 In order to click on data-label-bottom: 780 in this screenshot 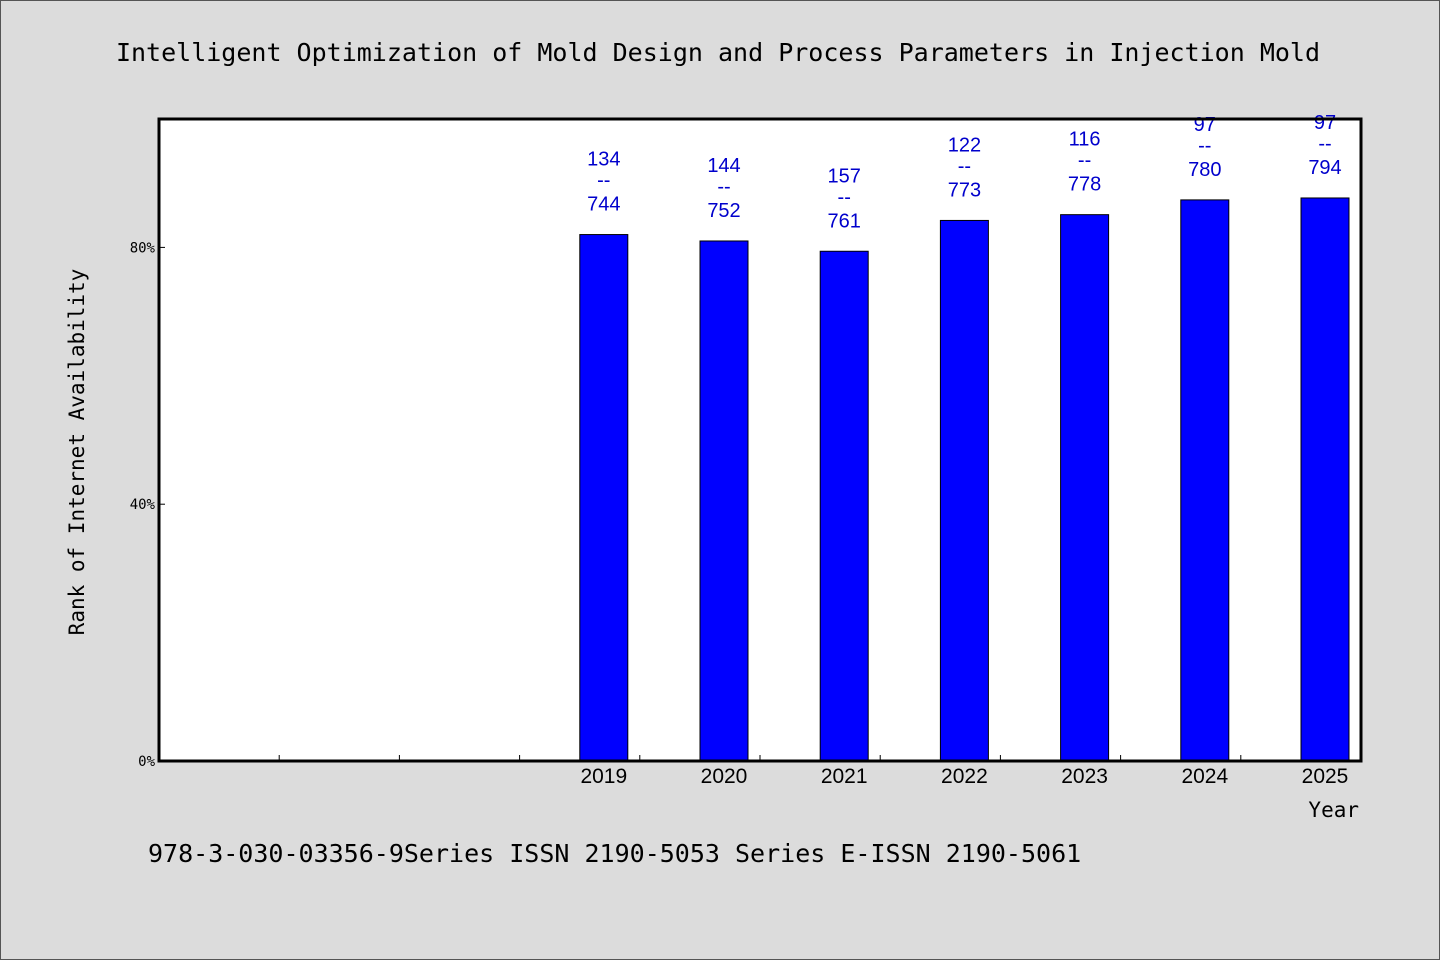, I will do `click(1204, 170)`.